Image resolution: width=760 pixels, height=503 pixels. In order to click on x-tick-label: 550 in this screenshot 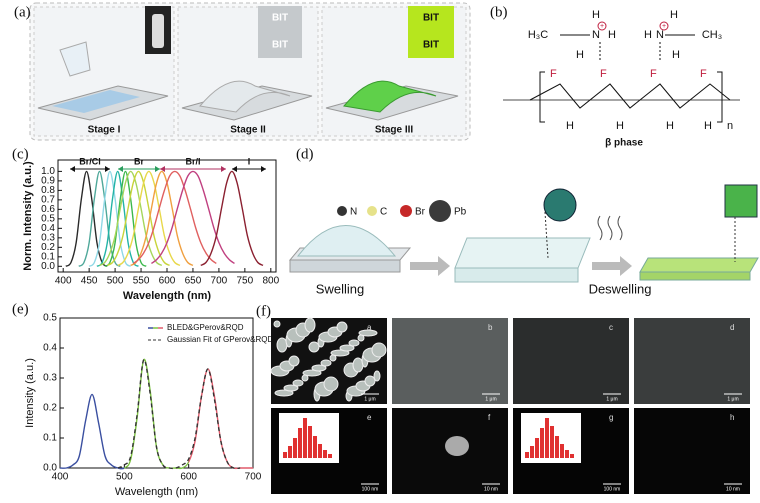, I will do `click(141, 281)`.